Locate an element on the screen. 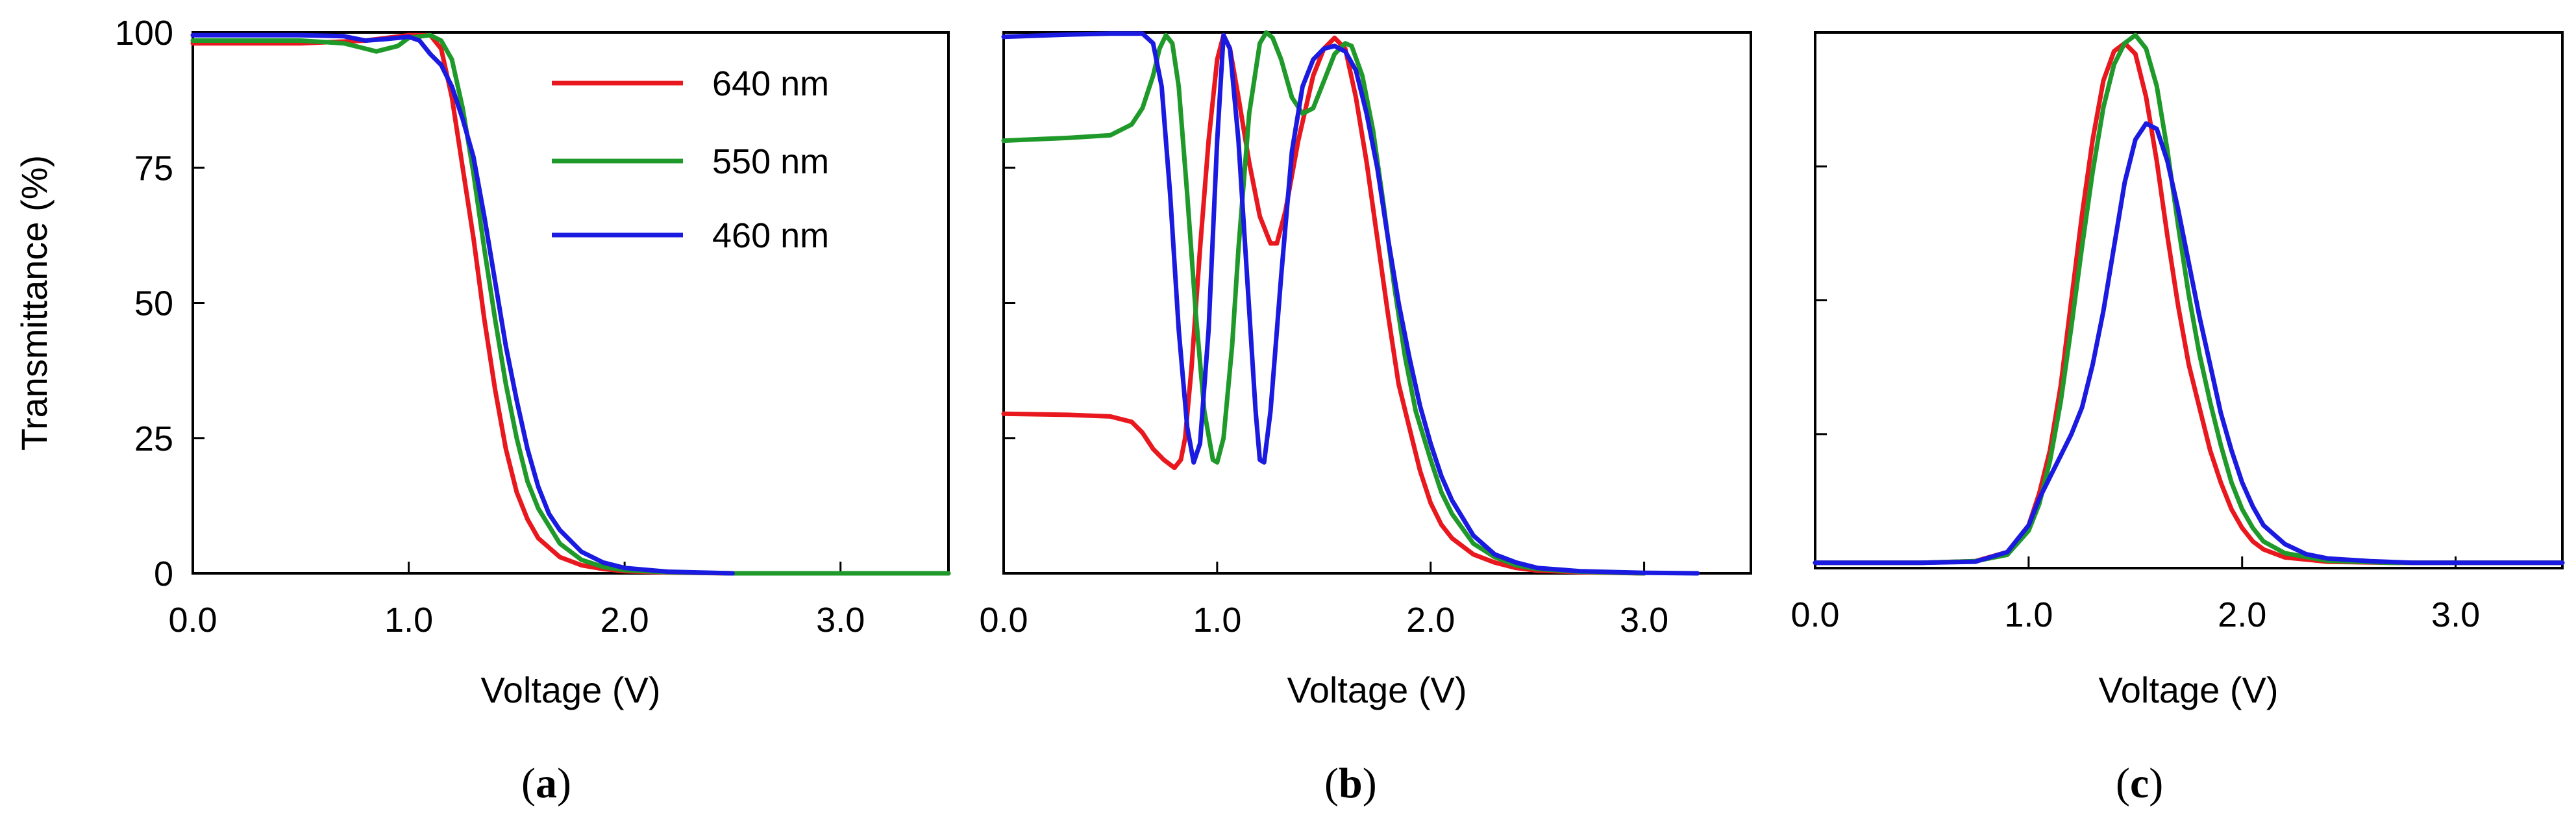 This screenshot has width=2576, height=822. y-tick-label: 25 is located at coordinates (153, 439).